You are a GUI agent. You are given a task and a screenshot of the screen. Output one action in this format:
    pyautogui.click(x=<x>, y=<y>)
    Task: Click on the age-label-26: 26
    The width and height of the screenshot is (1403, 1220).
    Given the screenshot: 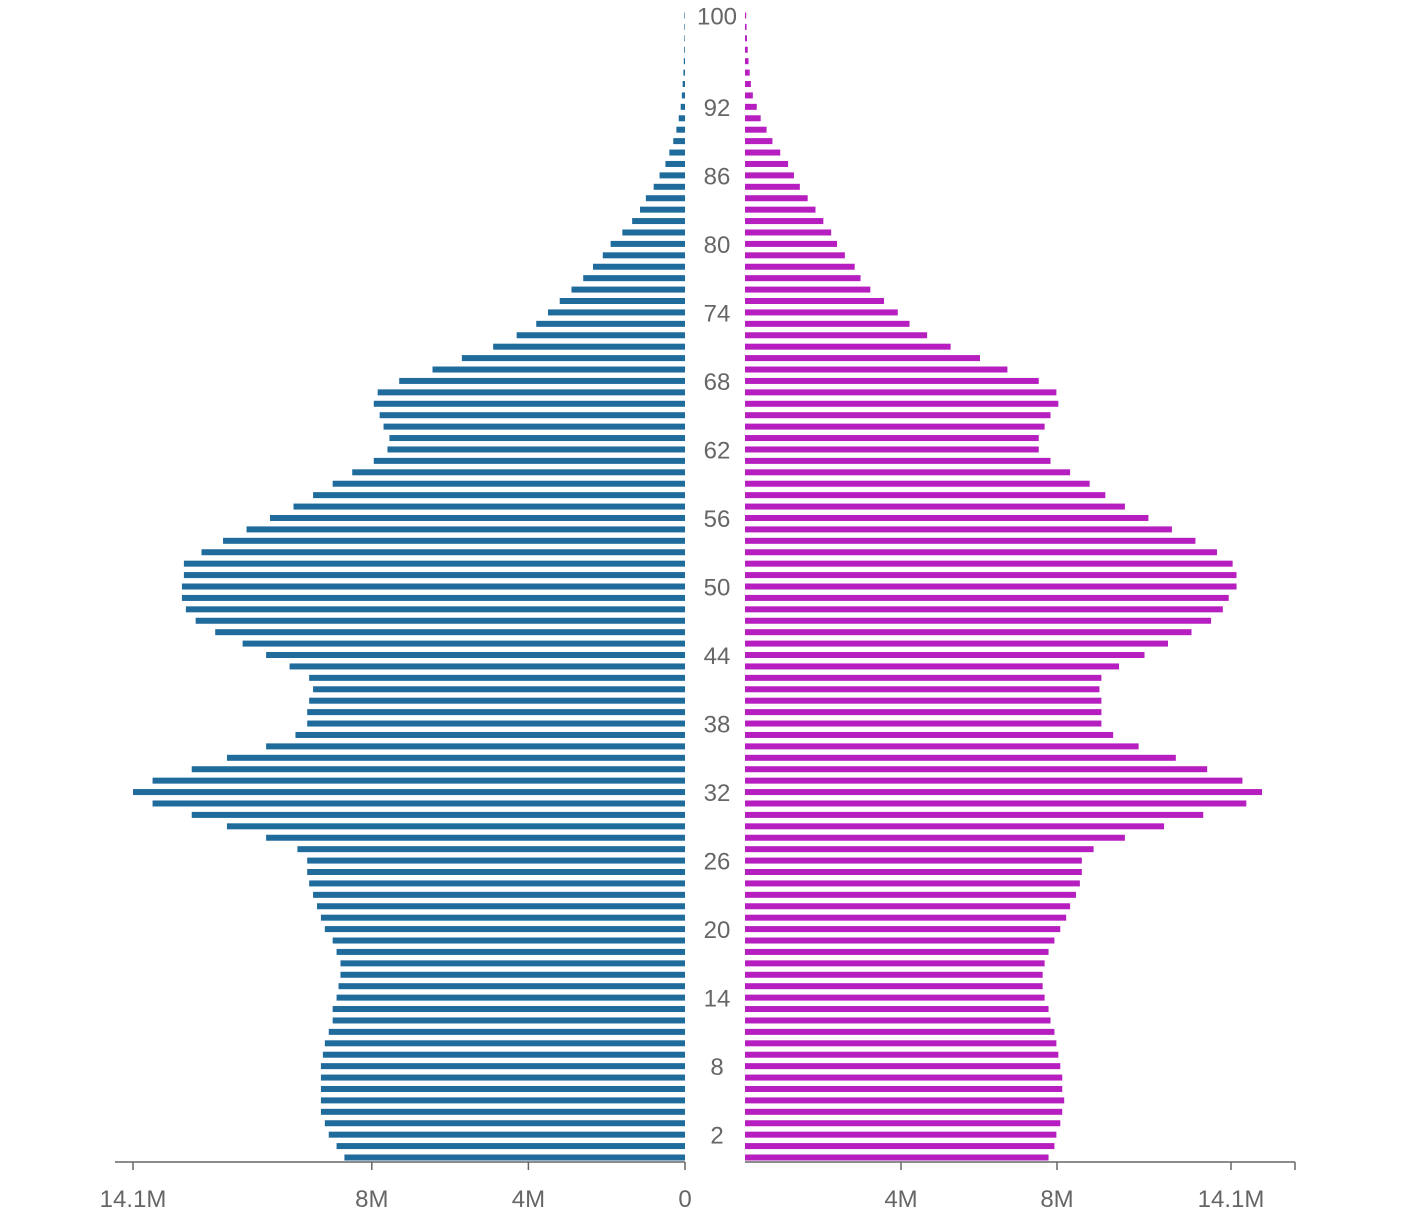 What is the action you would take?
    pyautogui.click(x=717, y=862)
    